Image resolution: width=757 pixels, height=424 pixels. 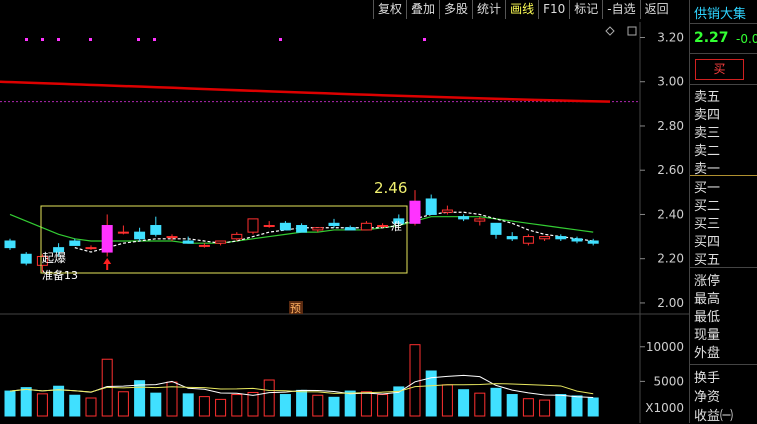 I want to click on volume-tick-label: 10000, so click(x=665, y=347).